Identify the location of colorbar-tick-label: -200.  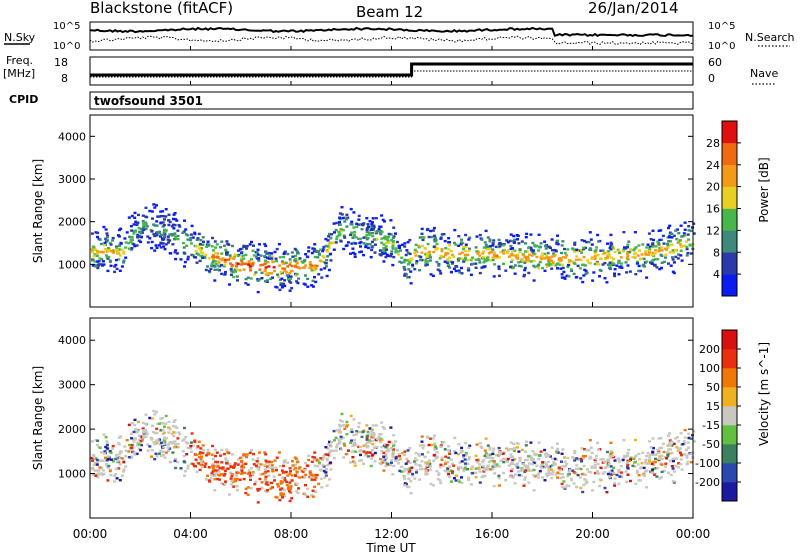
(707, 482).